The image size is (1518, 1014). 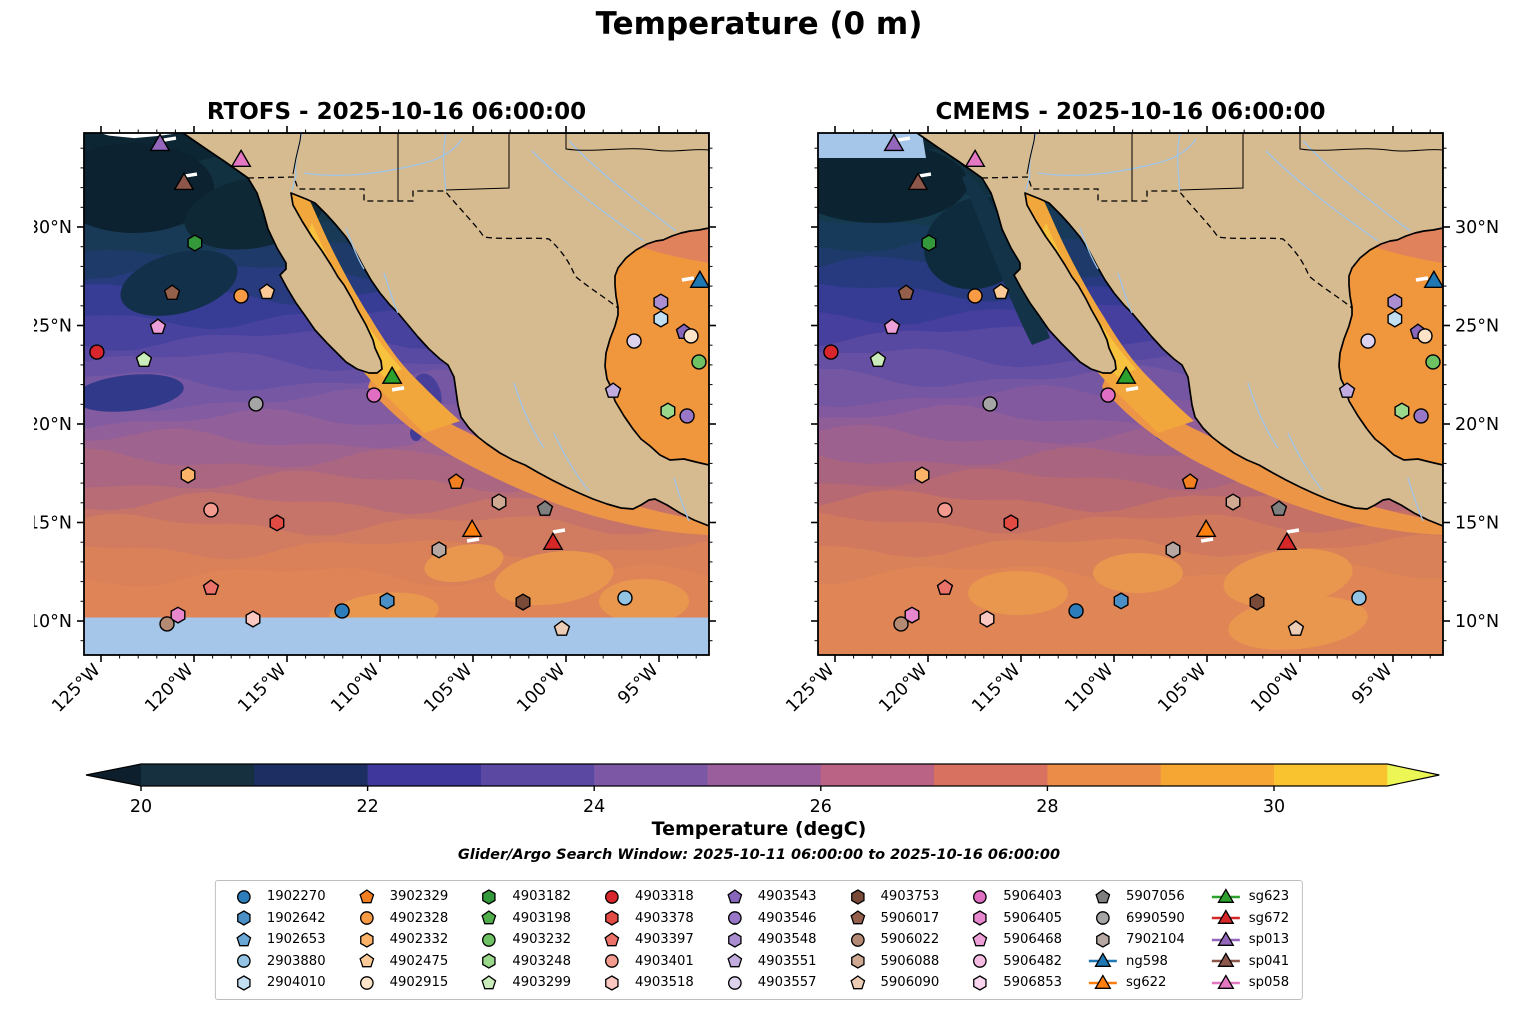 I want to click on y-tick-label: 20°N, so click(x=1476, y=425).